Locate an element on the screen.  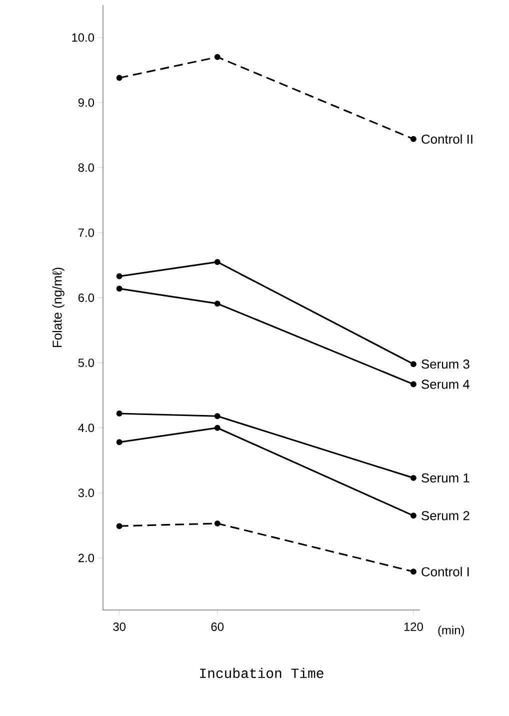
y-tick-label: 5.0 is located at coordinates (86, 363).